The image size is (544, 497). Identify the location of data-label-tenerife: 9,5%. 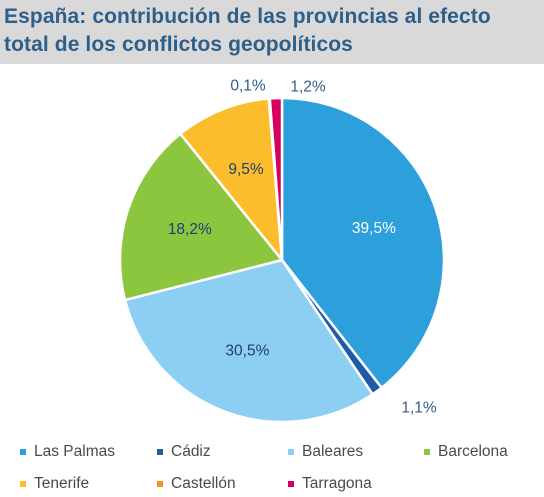
(246, 169).